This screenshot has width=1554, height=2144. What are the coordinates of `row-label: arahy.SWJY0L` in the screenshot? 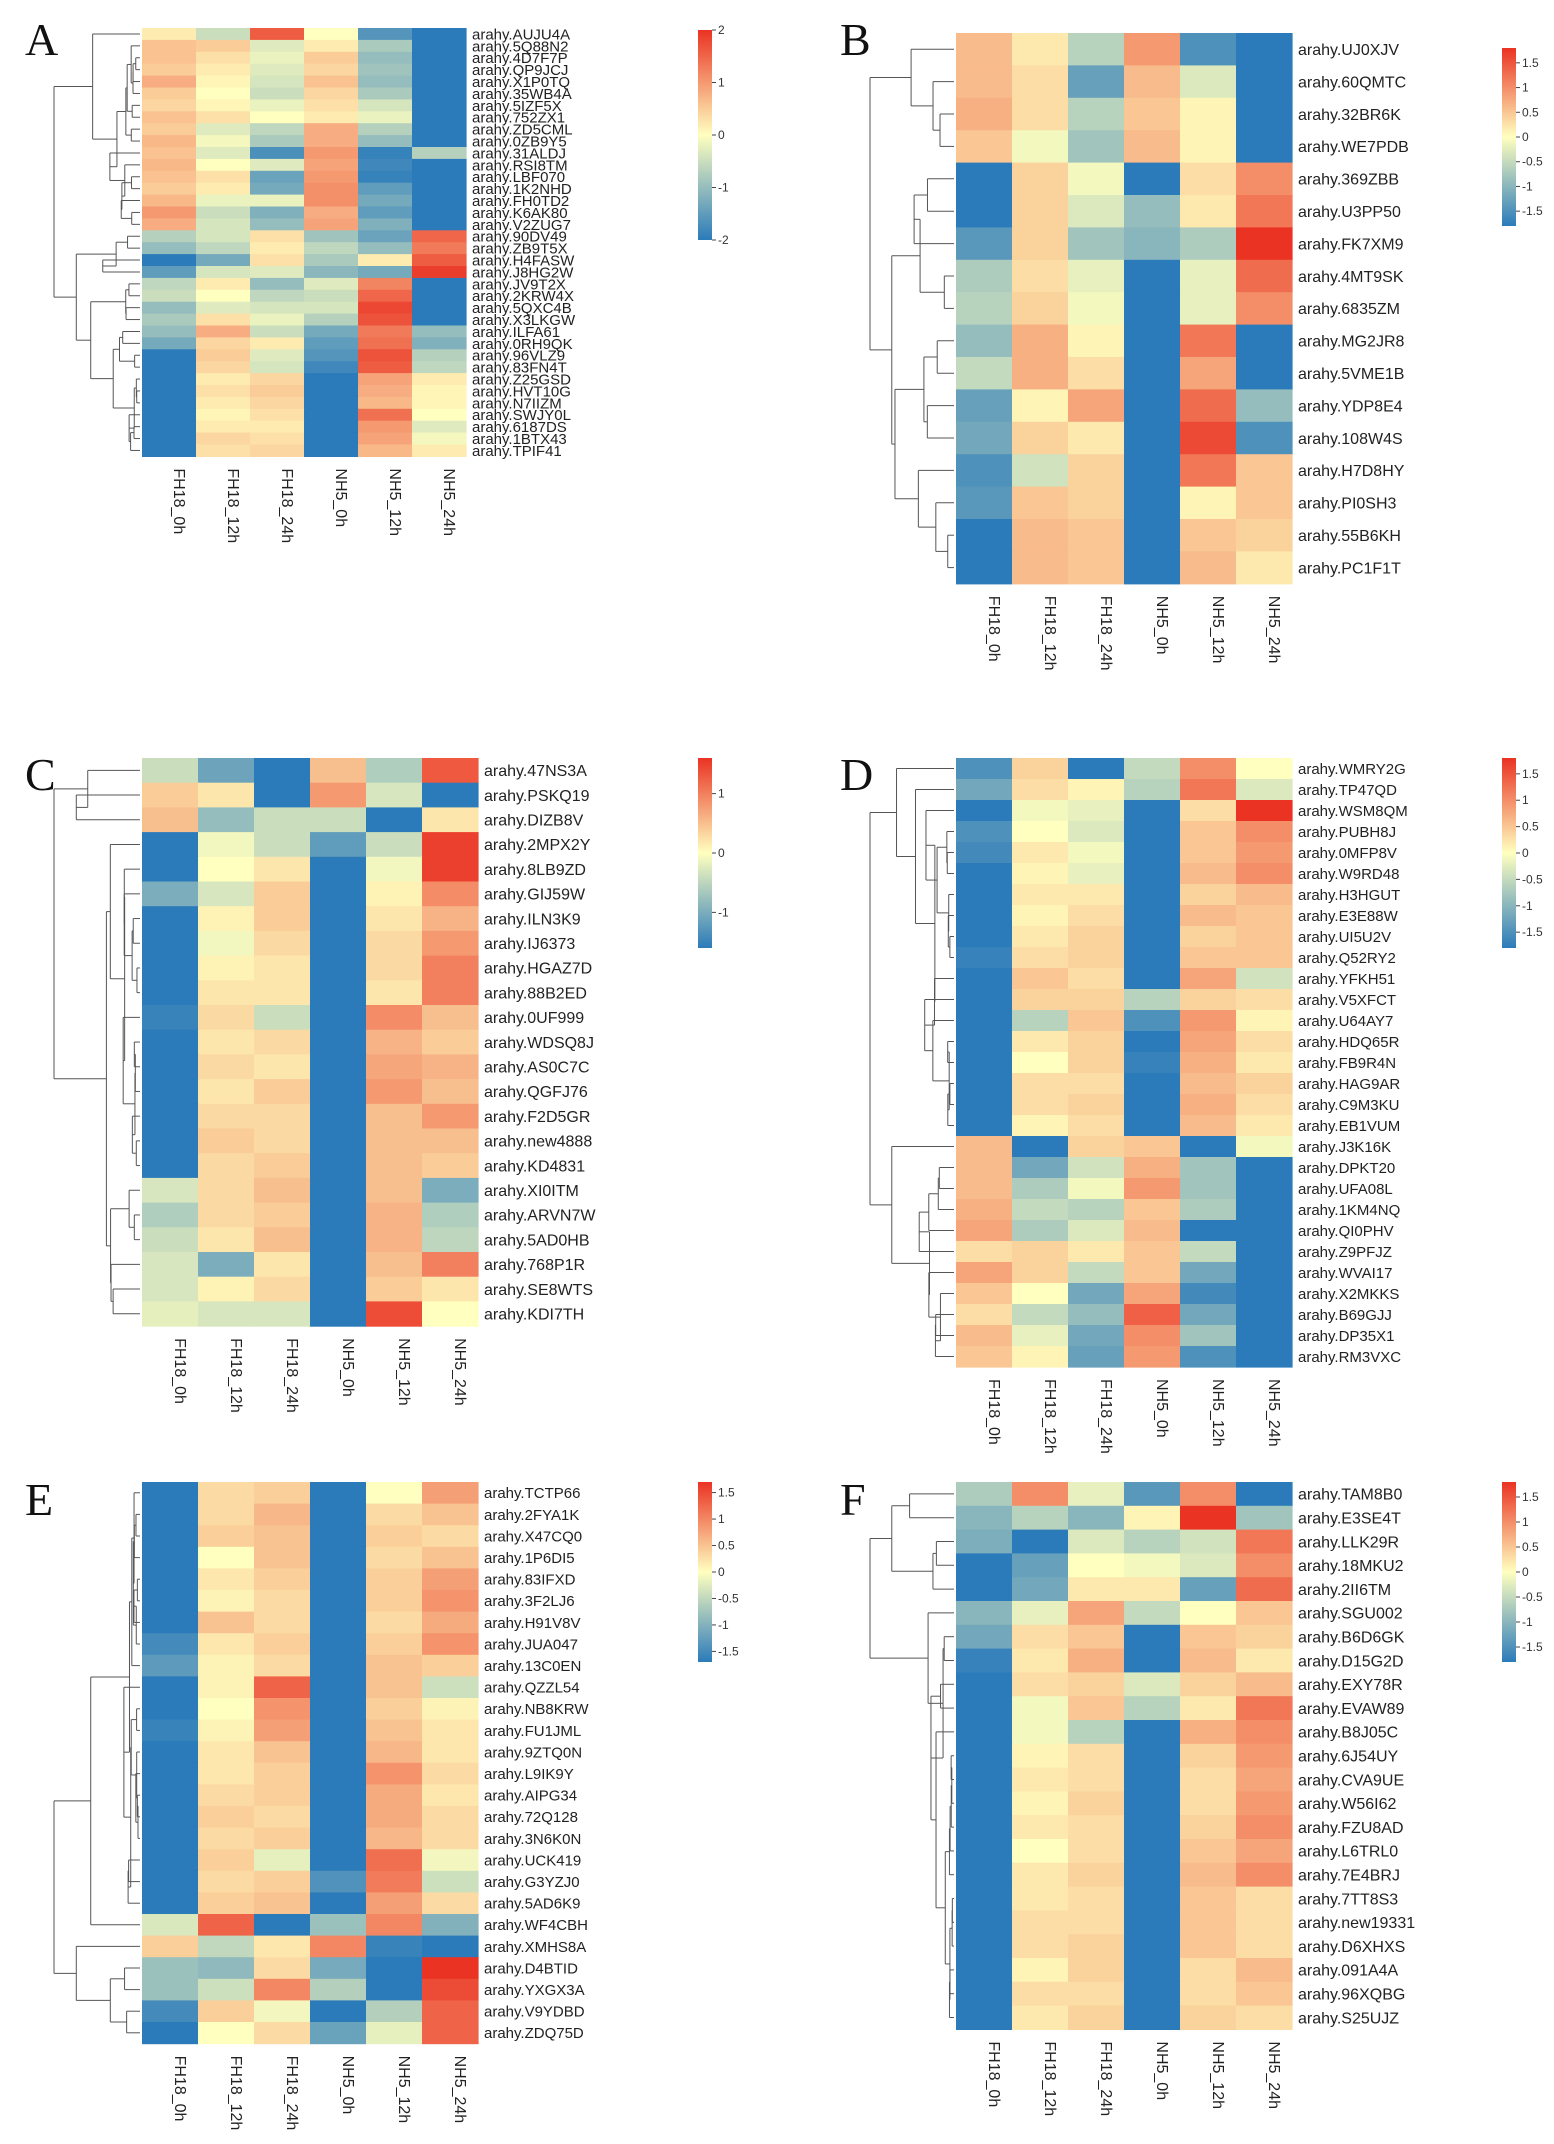 It's located at (521, 415).